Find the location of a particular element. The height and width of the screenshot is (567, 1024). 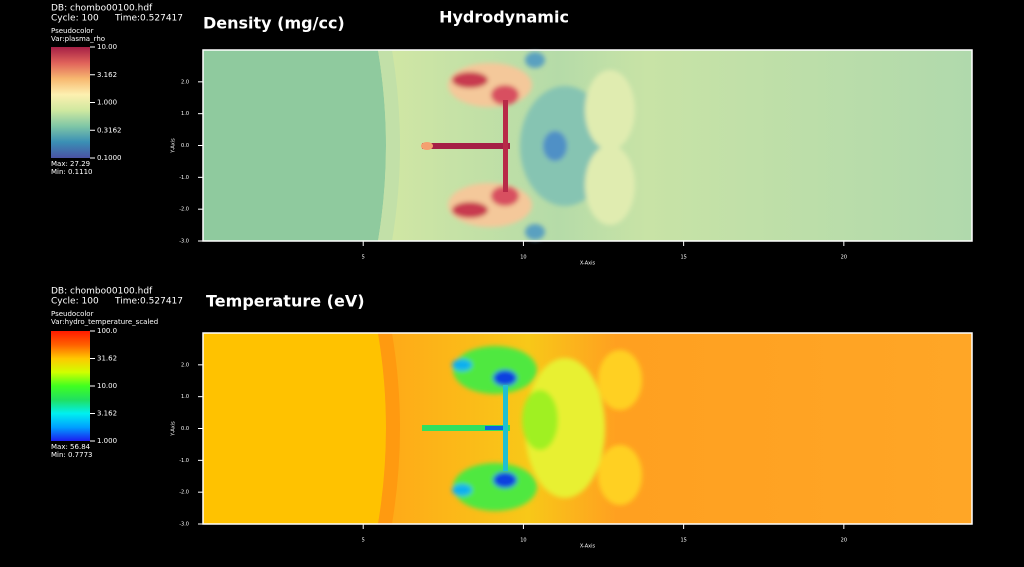

window-title: Hydrodynamic is located at coordinates (504, 17).